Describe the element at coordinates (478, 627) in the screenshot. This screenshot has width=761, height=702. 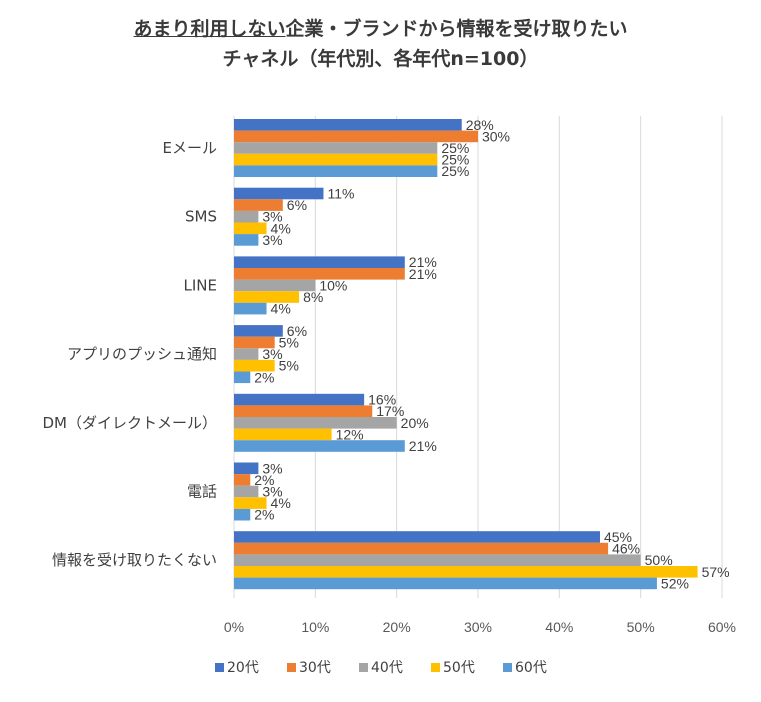
I see `x-tick-label: 30%` at that location.